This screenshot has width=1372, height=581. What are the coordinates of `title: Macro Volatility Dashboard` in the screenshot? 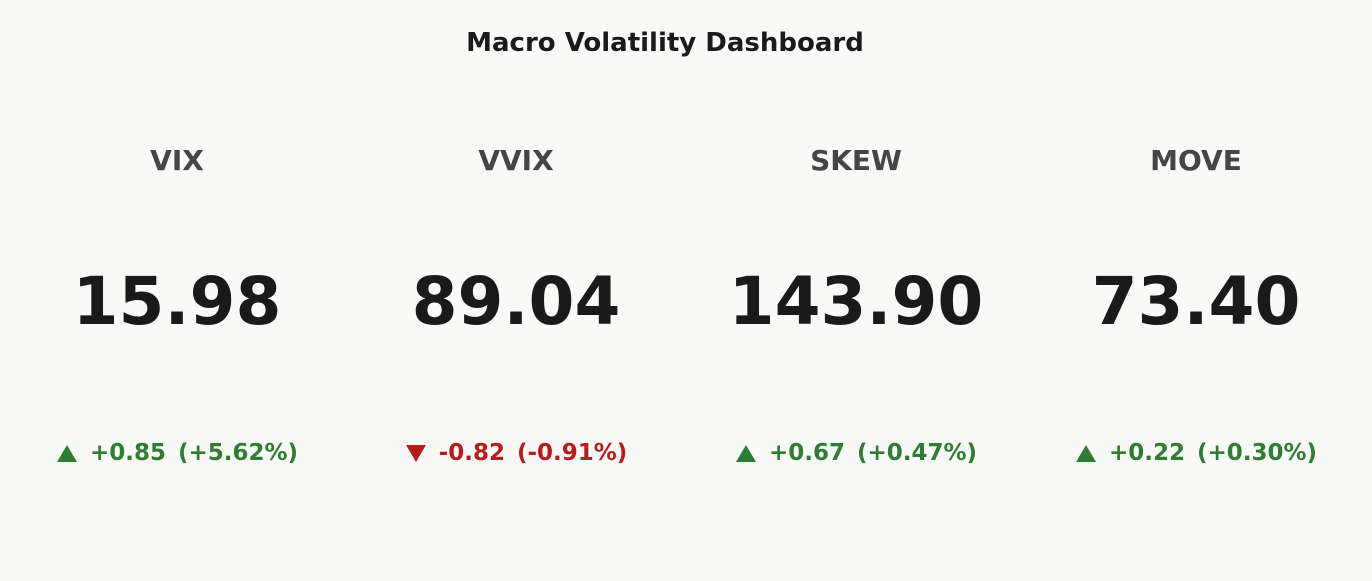 It's located at (665, 43).